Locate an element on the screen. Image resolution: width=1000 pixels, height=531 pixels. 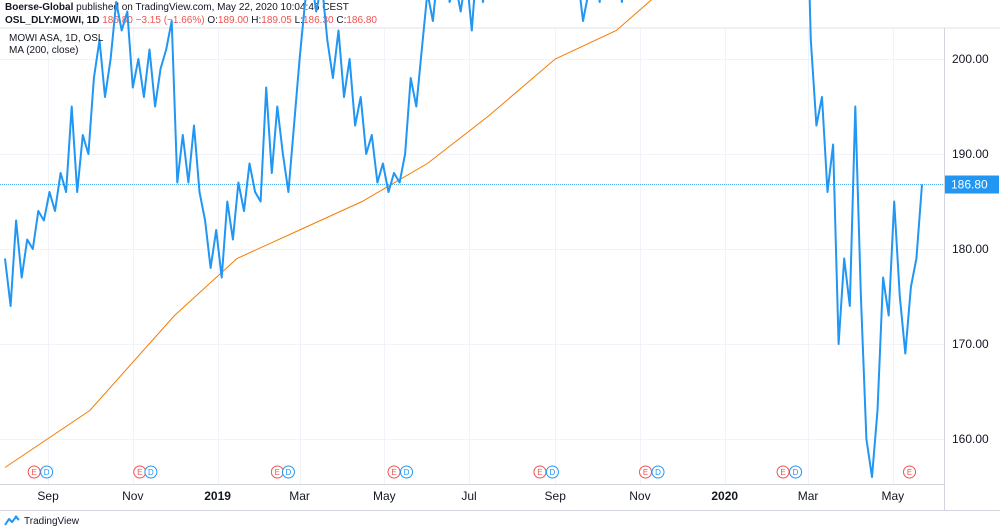
high-value: 189.05 is located at coordinates (276, 20).